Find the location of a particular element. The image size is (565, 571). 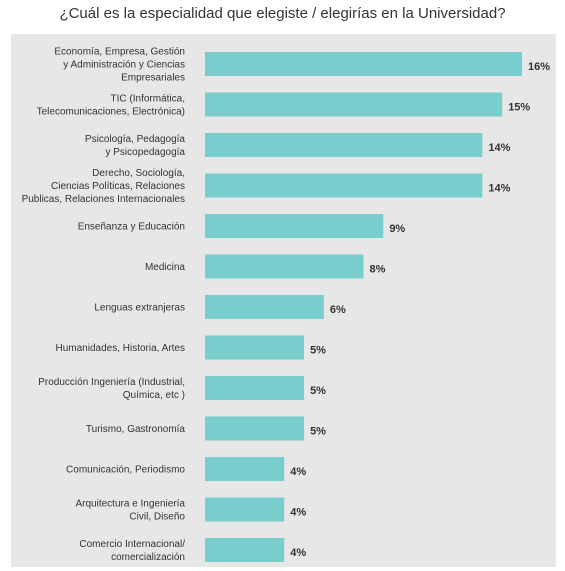

category-label-line: Derecho, Sociología, is located at coordinates (138, 173).